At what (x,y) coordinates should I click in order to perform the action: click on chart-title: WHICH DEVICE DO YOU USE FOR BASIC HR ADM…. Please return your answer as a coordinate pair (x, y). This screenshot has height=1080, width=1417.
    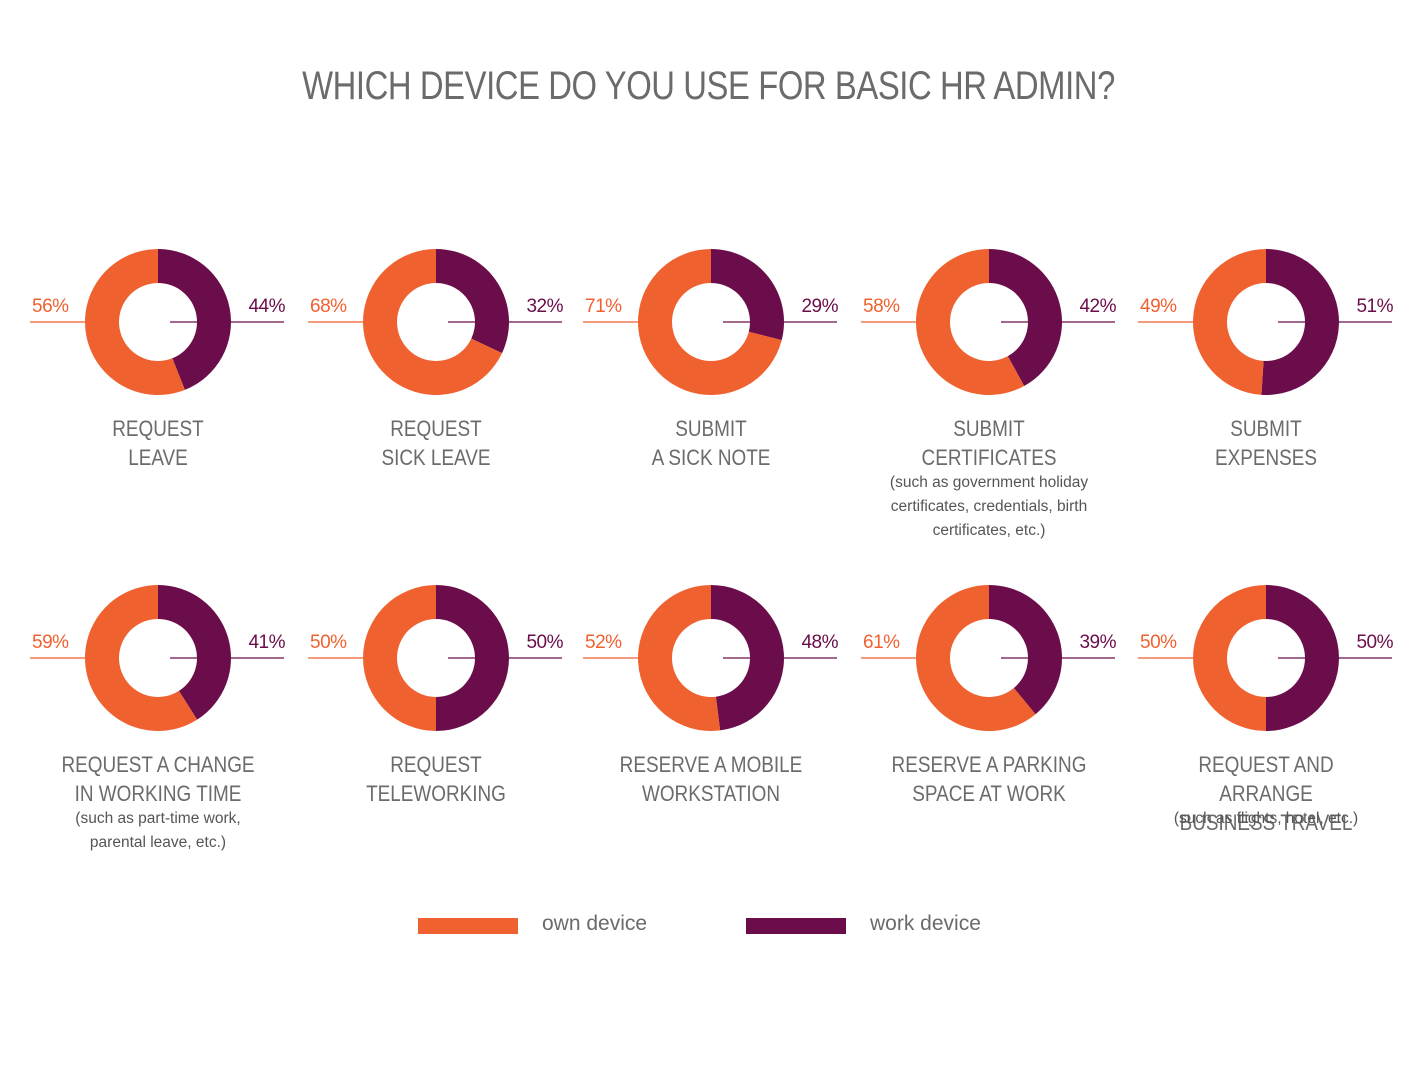
    Looking at the image, I should click on (708, 86).